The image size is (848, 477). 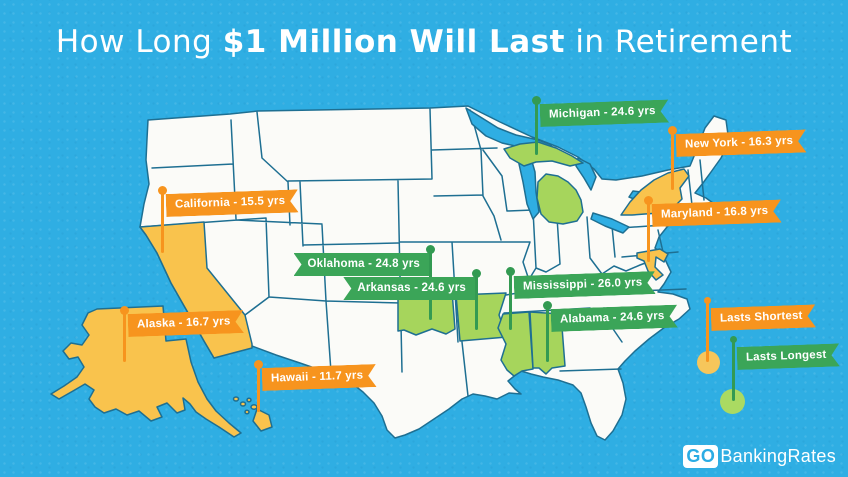 I want to click on flag-california: California - 15.5 yrs, so click(x=232, y=203).